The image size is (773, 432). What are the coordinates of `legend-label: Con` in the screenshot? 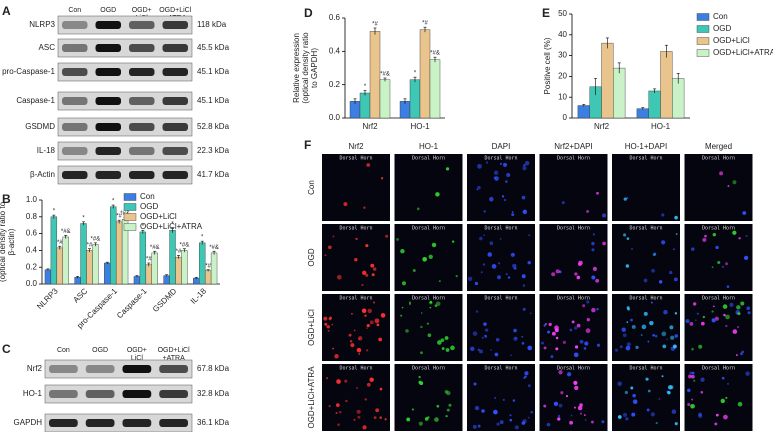 It's located at (147, 196).